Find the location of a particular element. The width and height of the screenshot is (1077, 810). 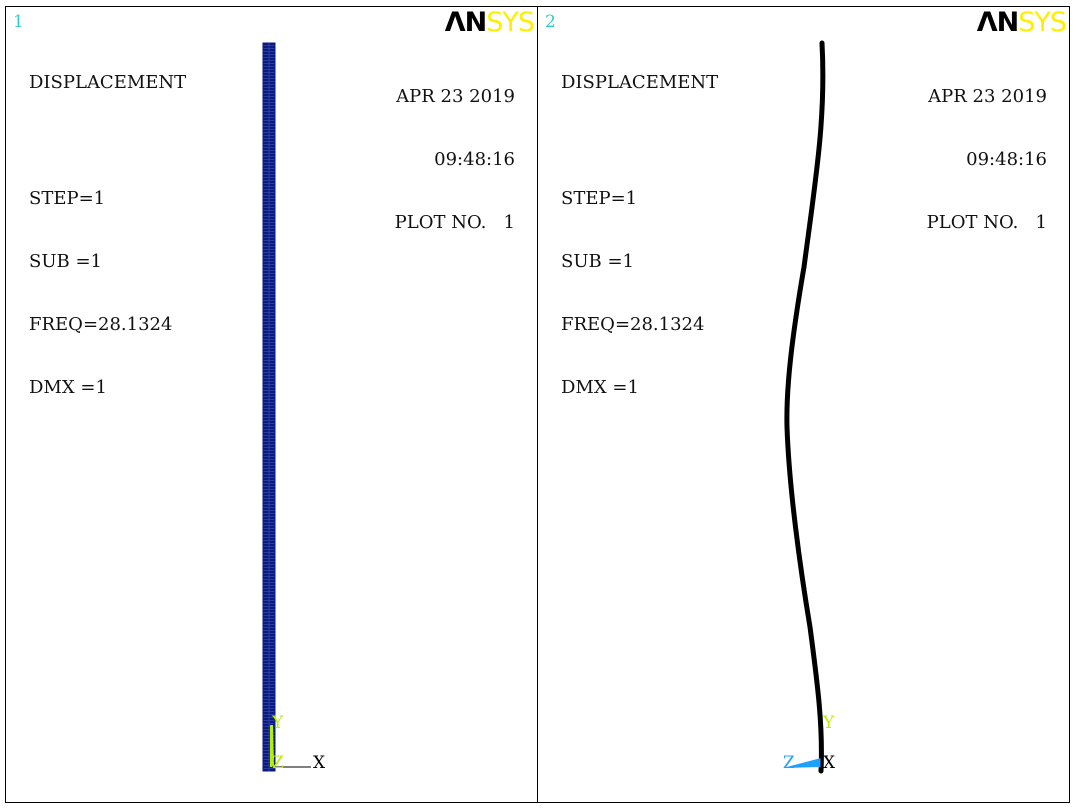

deformed-column-shape is located at coordinates (805, 407).